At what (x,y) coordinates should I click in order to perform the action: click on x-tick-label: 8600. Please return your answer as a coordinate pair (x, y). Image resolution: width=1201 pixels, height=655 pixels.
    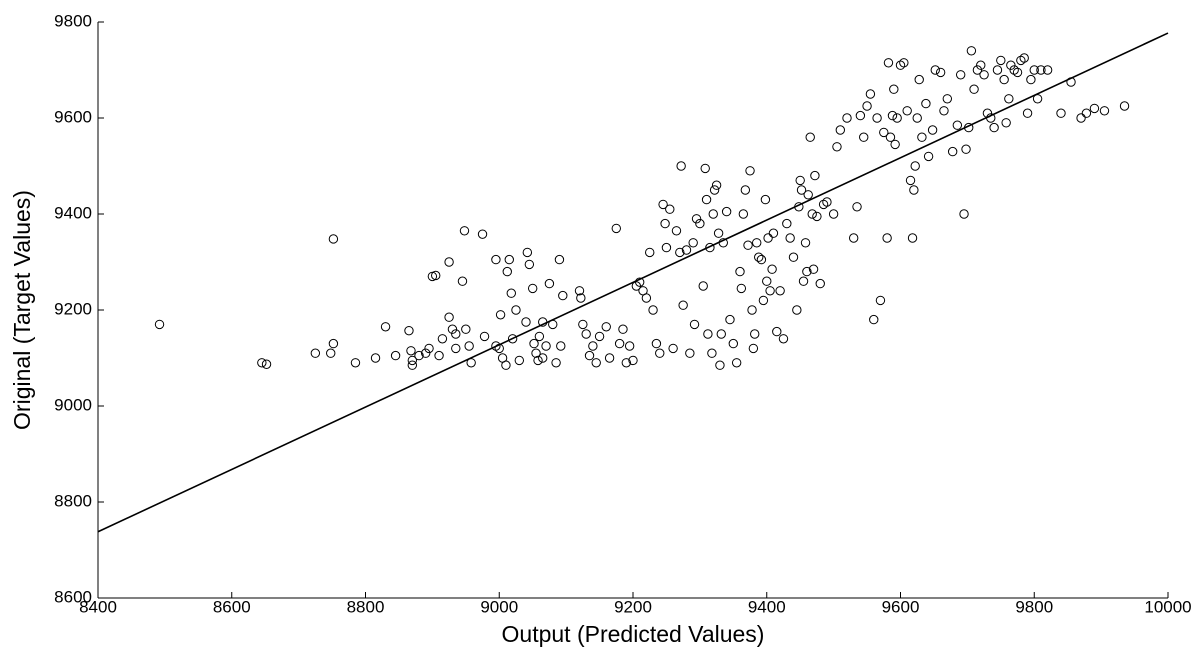
    Looking at the image, I should click on (232, 606).